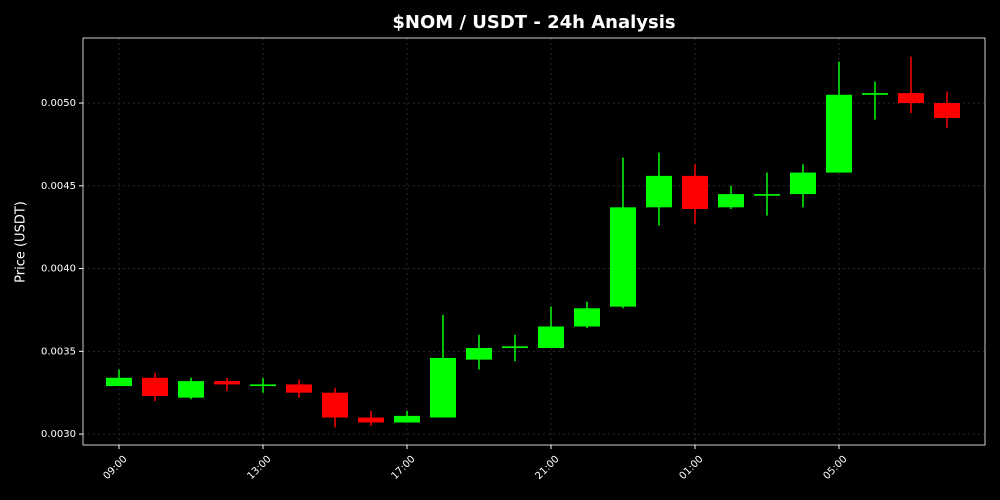  I want to click on y-tick-label: 0.0040, so click(58, 269).